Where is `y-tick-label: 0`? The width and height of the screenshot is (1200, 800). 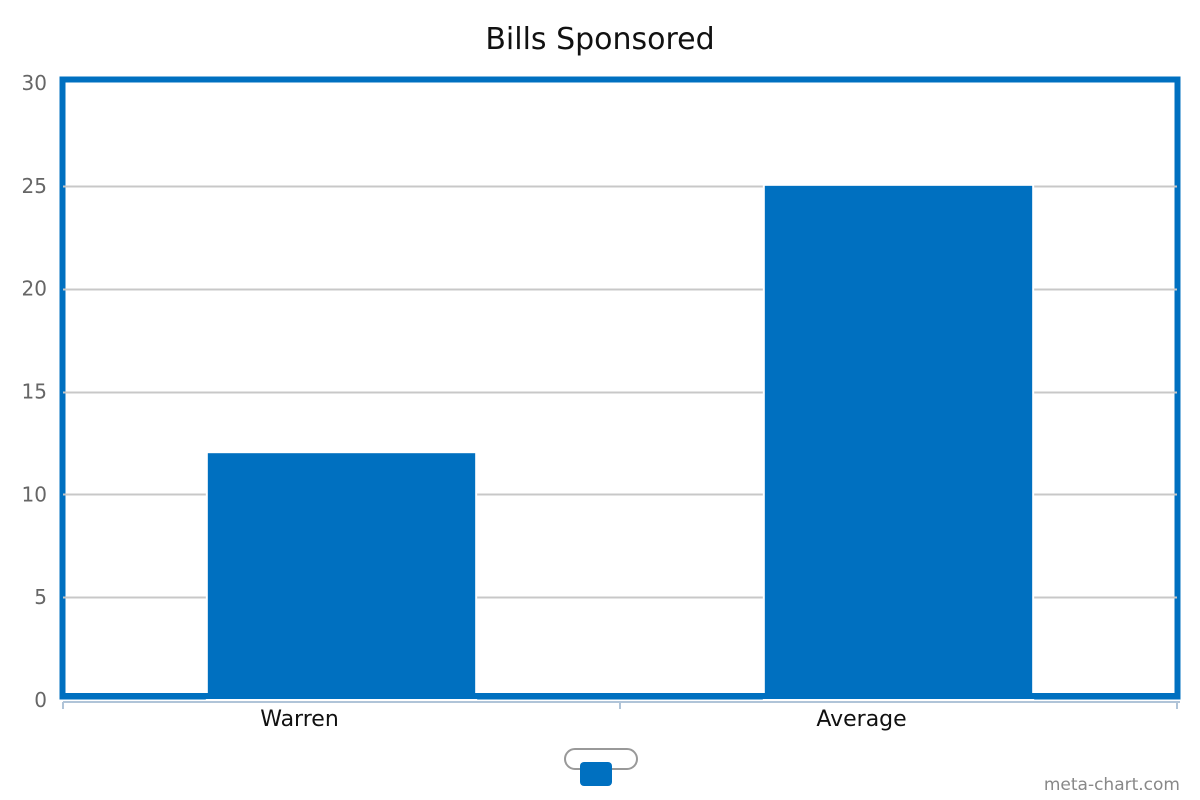
y-tick-label: 0 is located at coordinates (40, 700).